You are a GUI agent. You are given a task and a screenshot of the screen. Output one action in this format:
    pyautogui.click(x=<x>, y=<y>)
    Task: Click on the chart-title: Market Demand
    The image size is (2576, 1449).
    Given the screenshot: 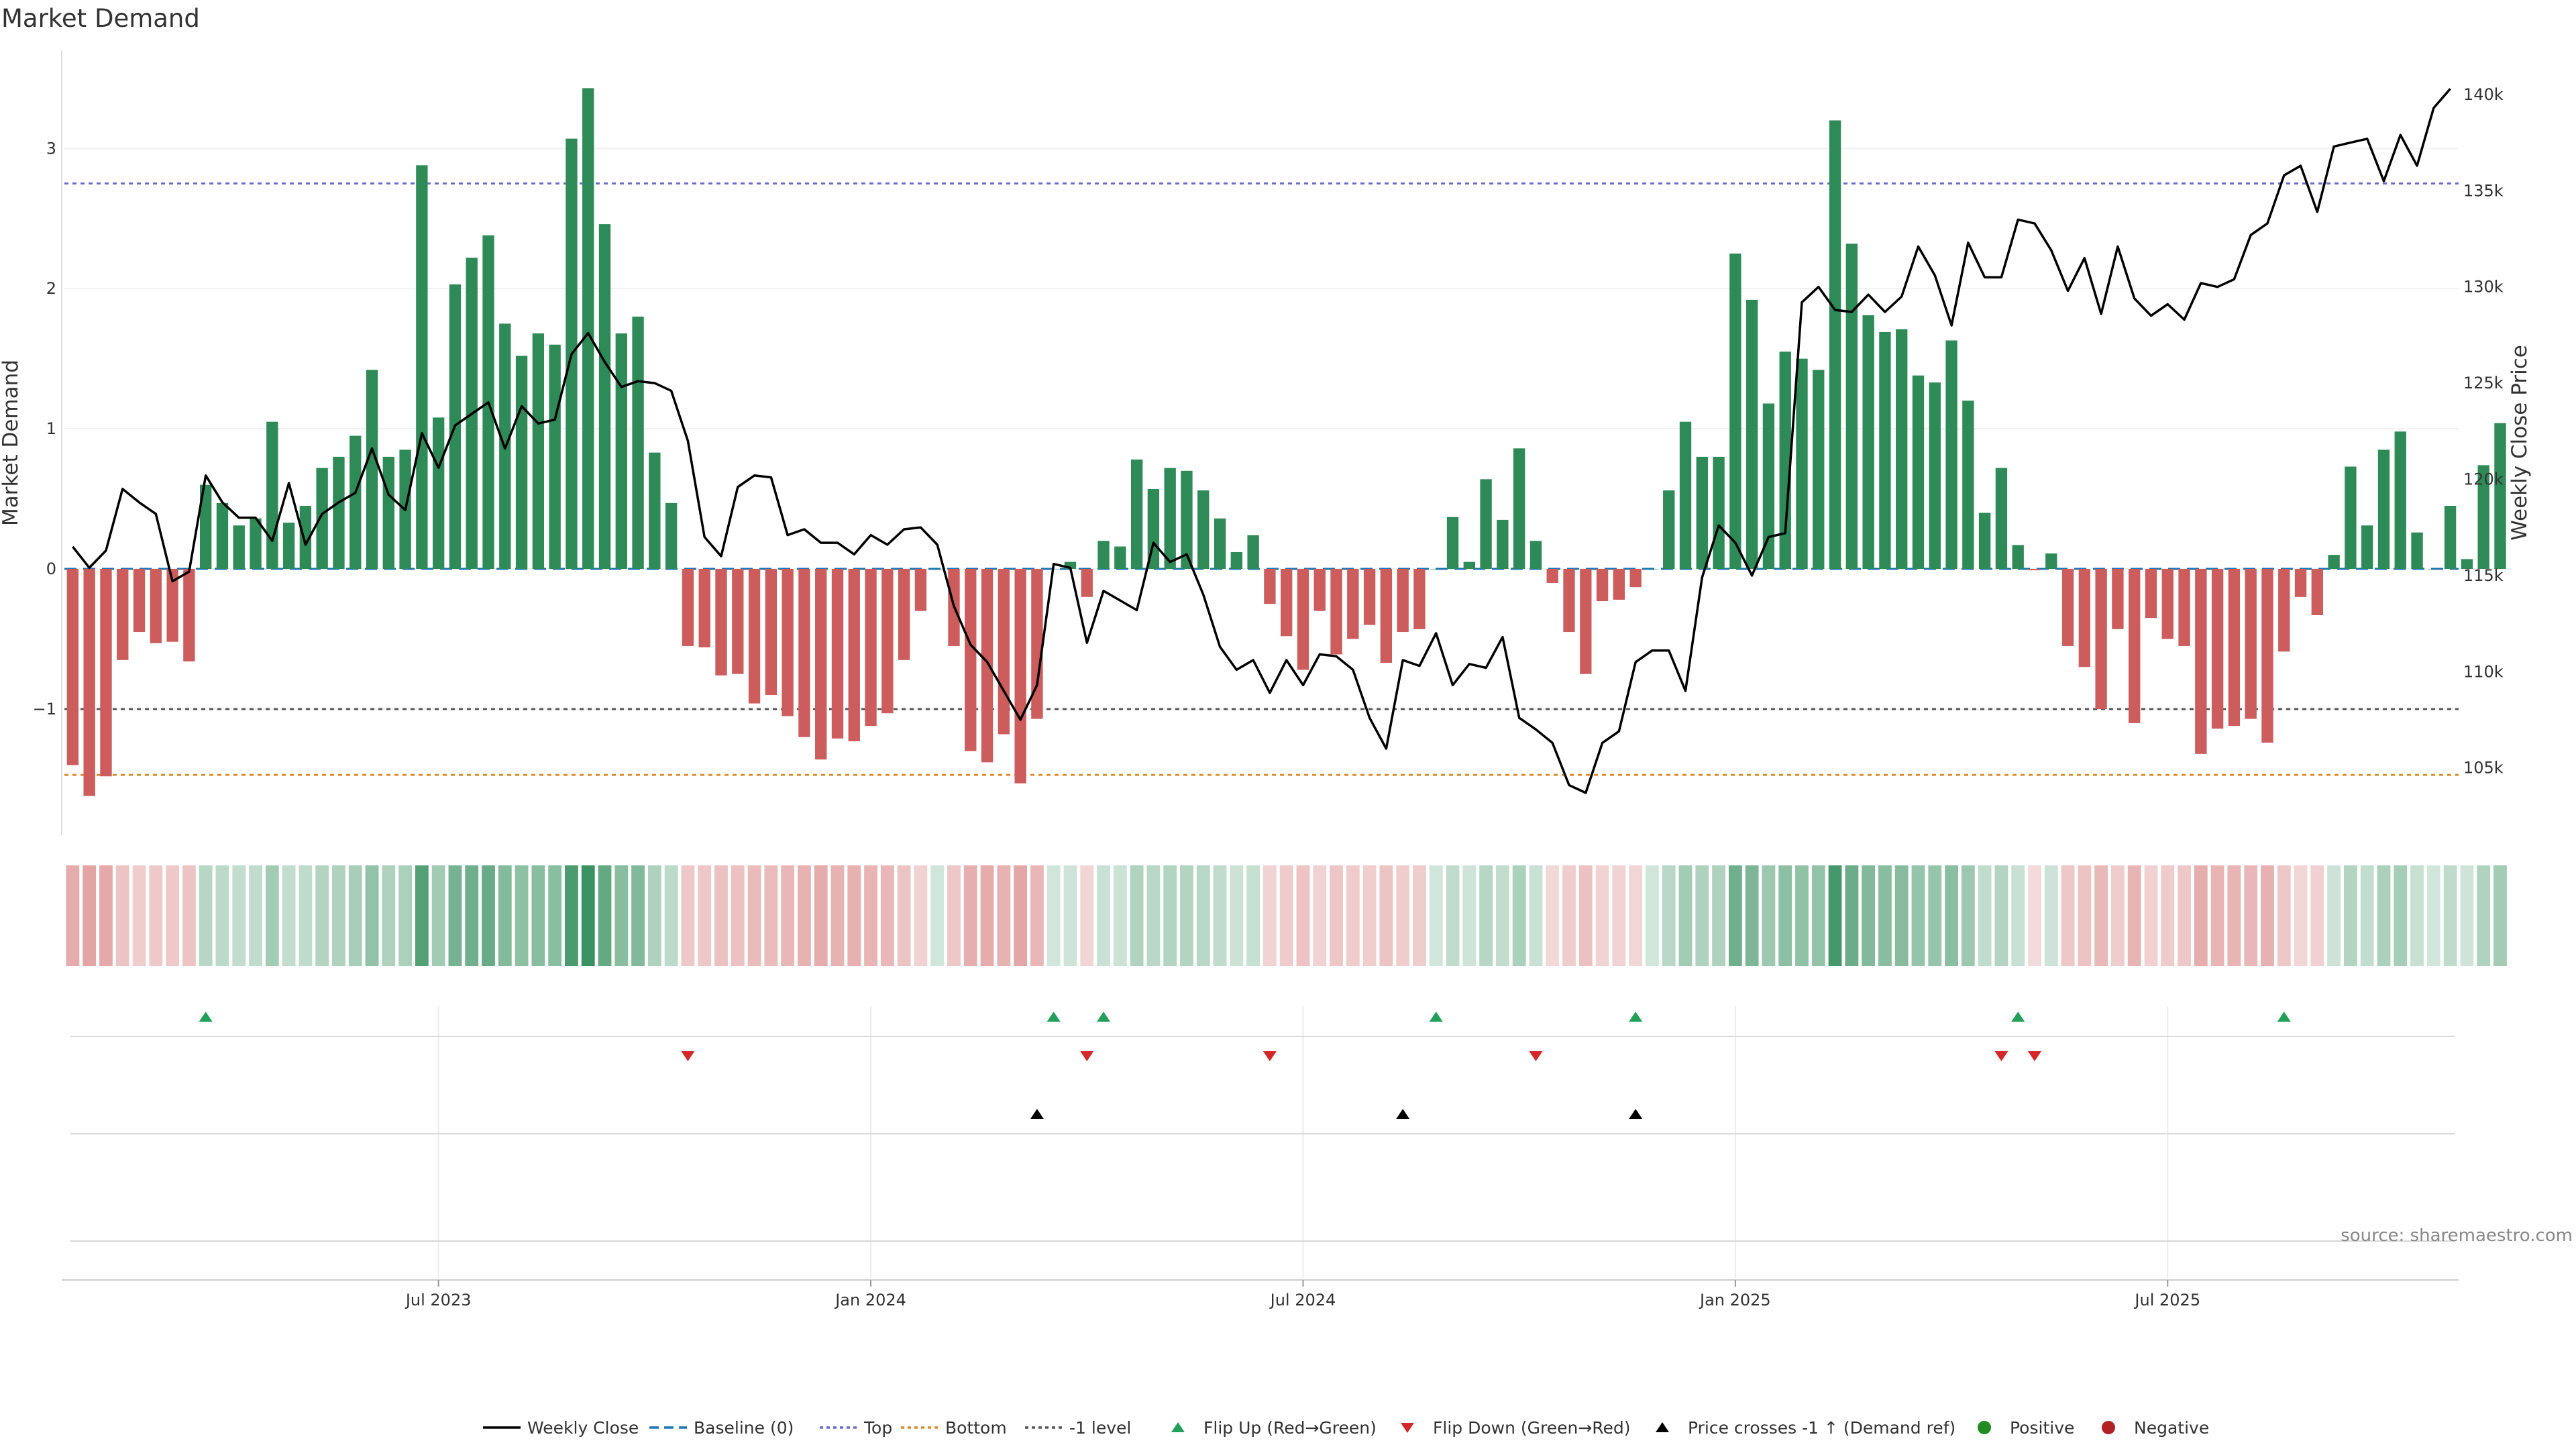 What is the action you would take?
    pyautogui.click(x=100, y=18)
    